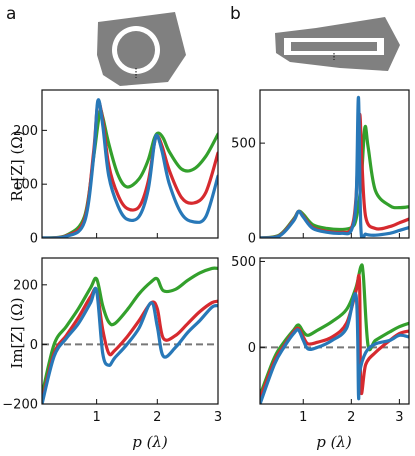 This screenshot has height=456, width=415. What do you see at coordinates (235, 14) in the screenshot?
I see `panel-b-label: b` at bounding box center [235, 14].